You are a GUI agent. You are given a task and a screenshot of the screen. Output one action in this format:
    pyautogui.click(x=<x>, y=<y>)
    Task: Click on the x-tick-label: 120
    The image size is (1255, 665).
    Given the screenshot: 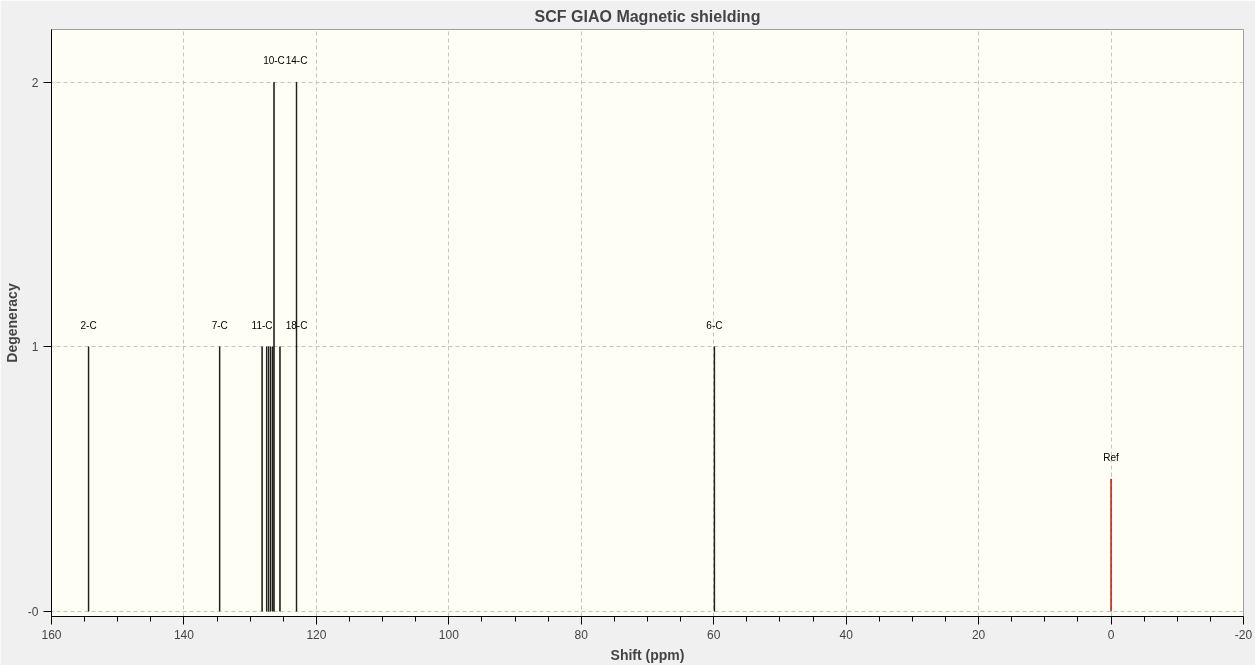 What is the action you would take?
    pyautogui.click(x=316, y=634)
    